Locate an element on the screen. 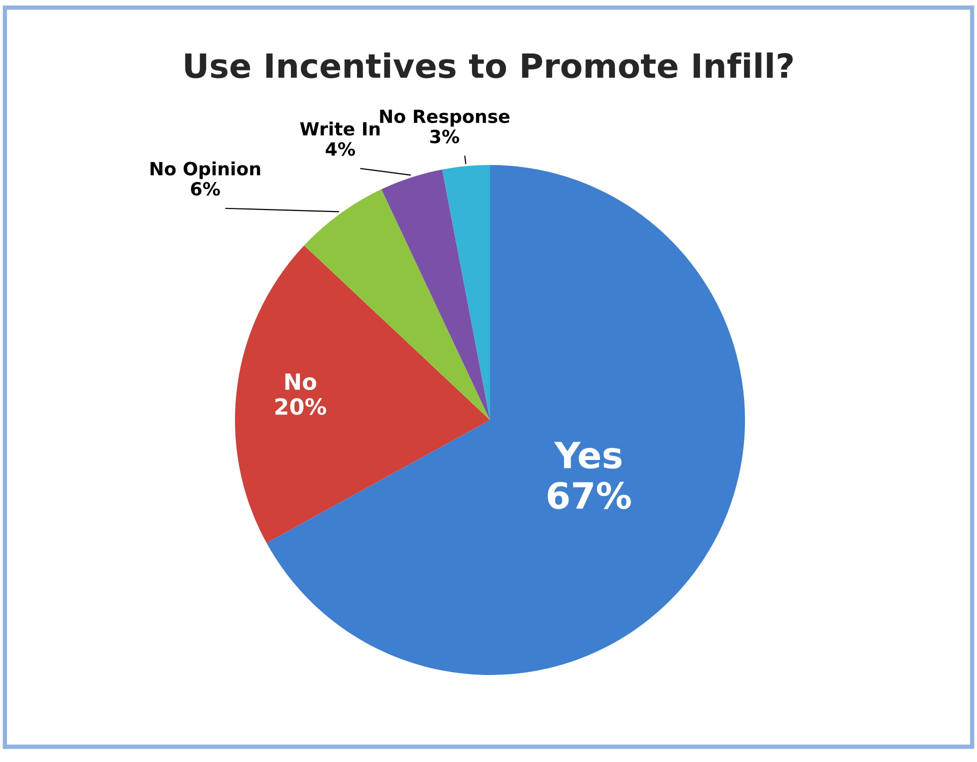 Image resolution: width=977 pixels, height=762 pixels. data-label: 4% is located at coordinates (341, 149).